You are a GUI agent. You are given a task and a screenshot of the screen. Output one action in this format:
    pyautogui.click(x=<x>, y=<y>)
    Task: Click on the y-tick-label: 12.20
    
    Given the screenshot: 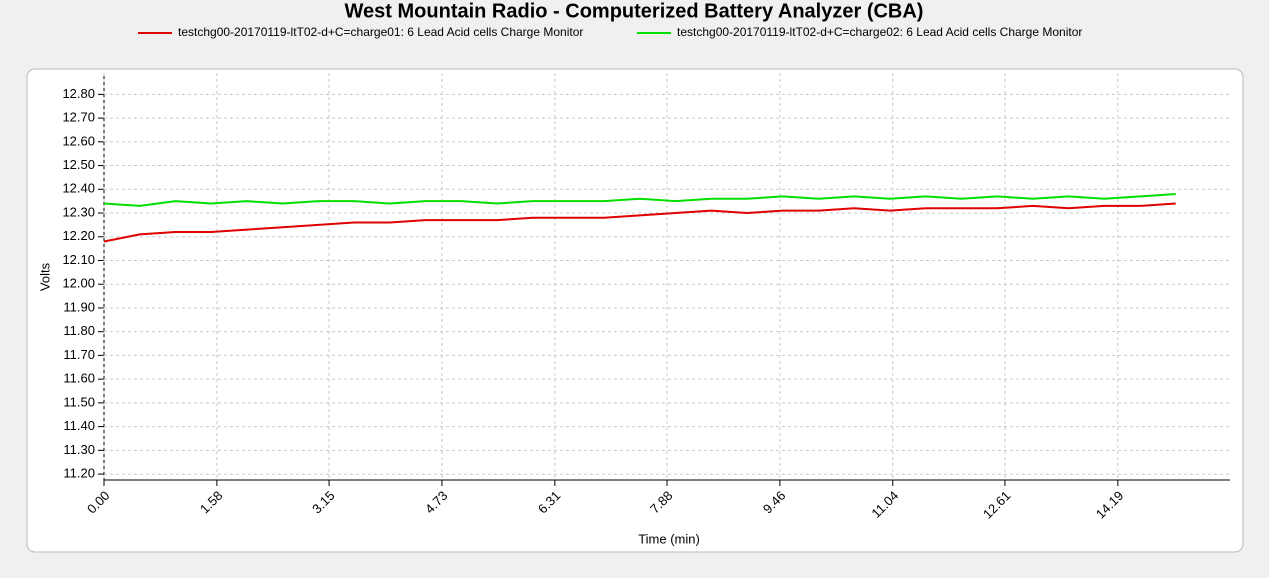 What is the action you would take?
    pyautogui.click(x=78, y=235)
    